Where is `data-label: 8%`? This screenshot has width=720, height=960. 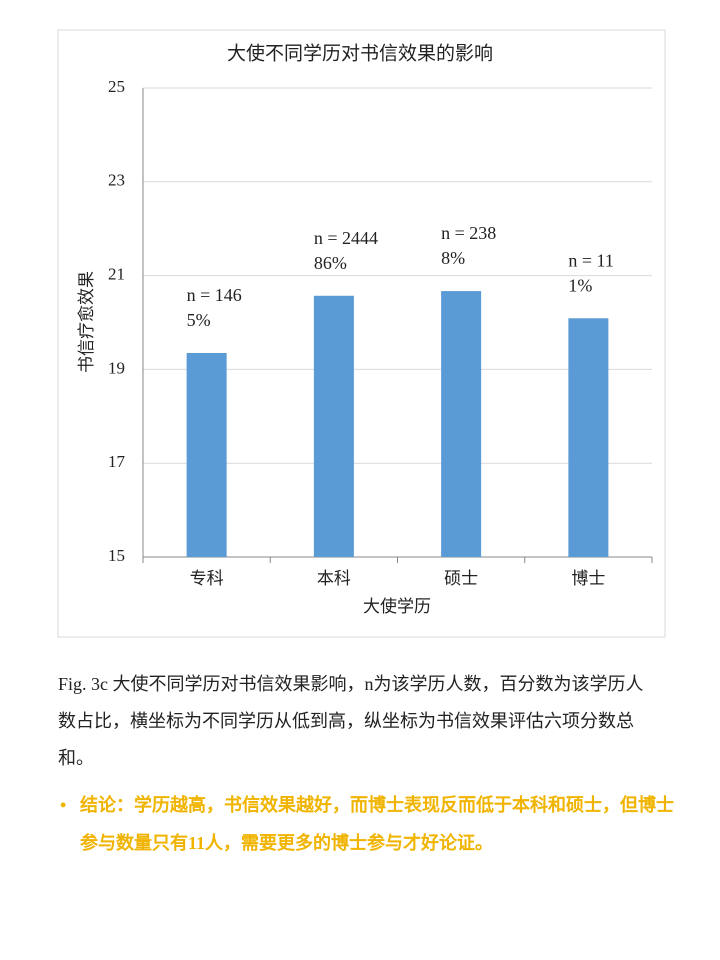 data-label: 8% is located at coordinates (453, 258).